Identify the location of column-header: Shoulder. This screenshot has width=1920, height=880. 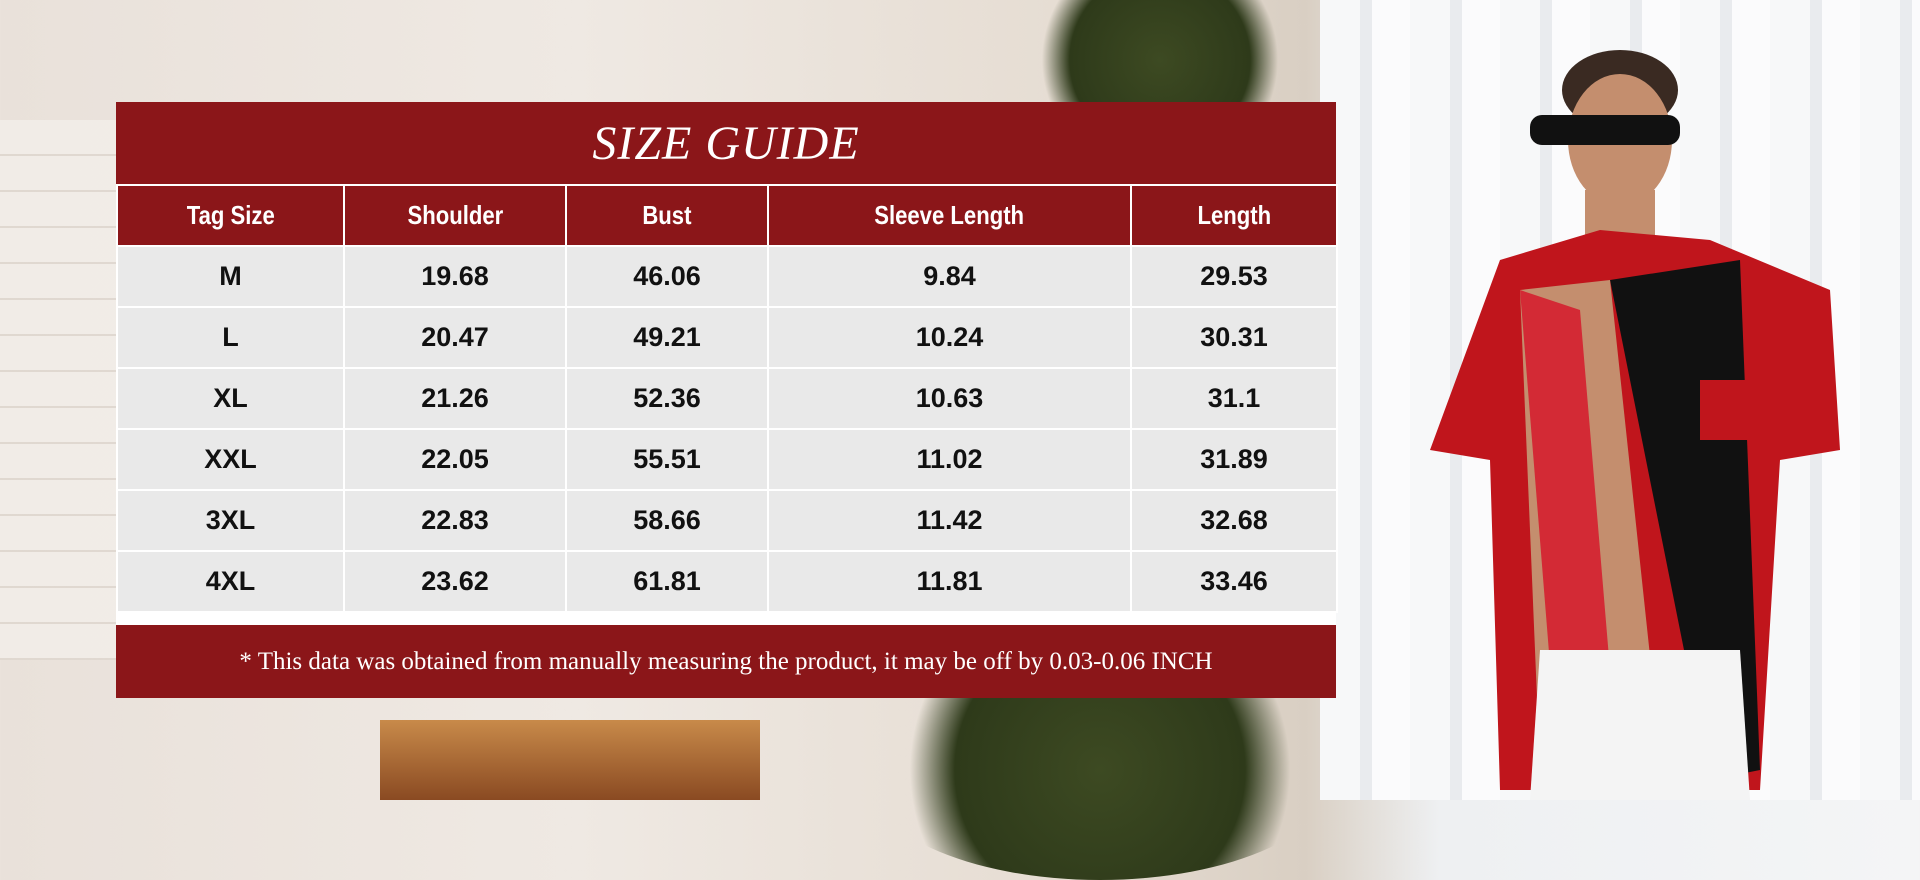
(455, 215).